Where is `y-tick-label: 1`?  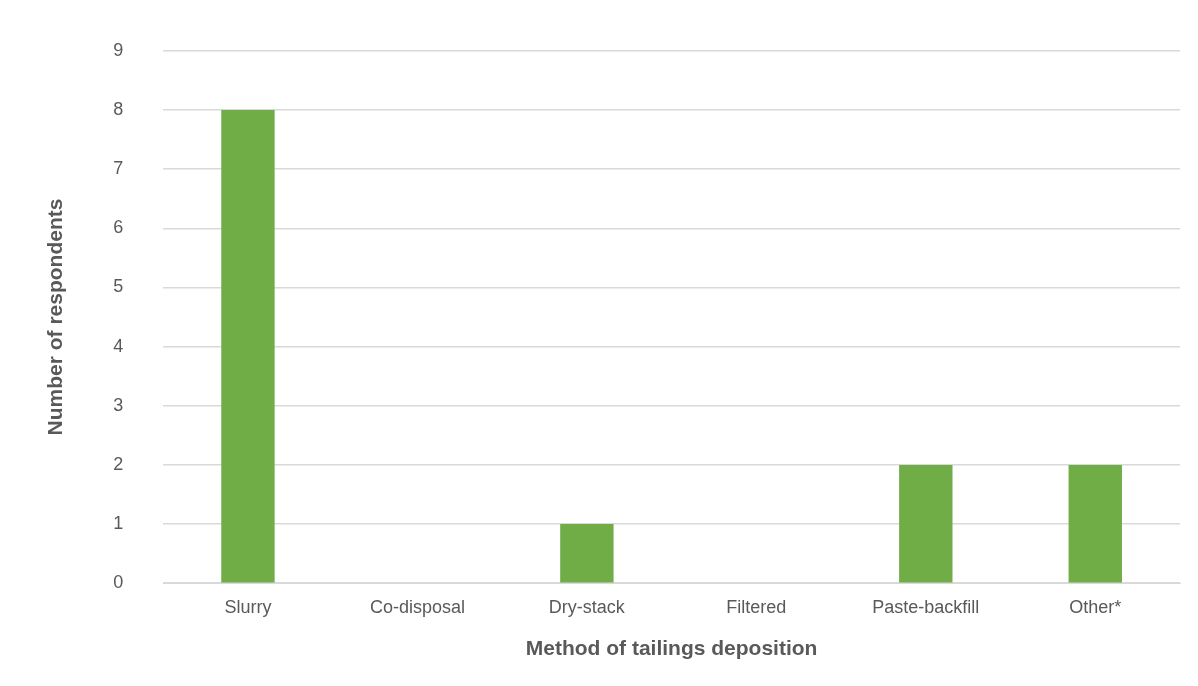
y-tick-label: 1 is located at coordinates (118, 523).